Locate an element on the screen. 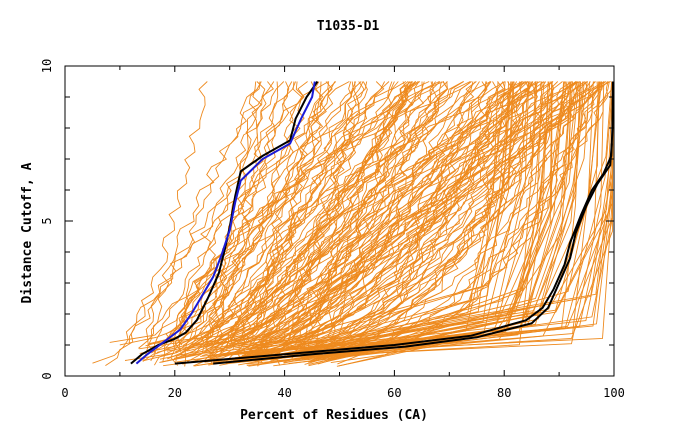 The width and height of the screenshot is (680, 440). x-tick-label: 60 is located at coordinates (394, 393).